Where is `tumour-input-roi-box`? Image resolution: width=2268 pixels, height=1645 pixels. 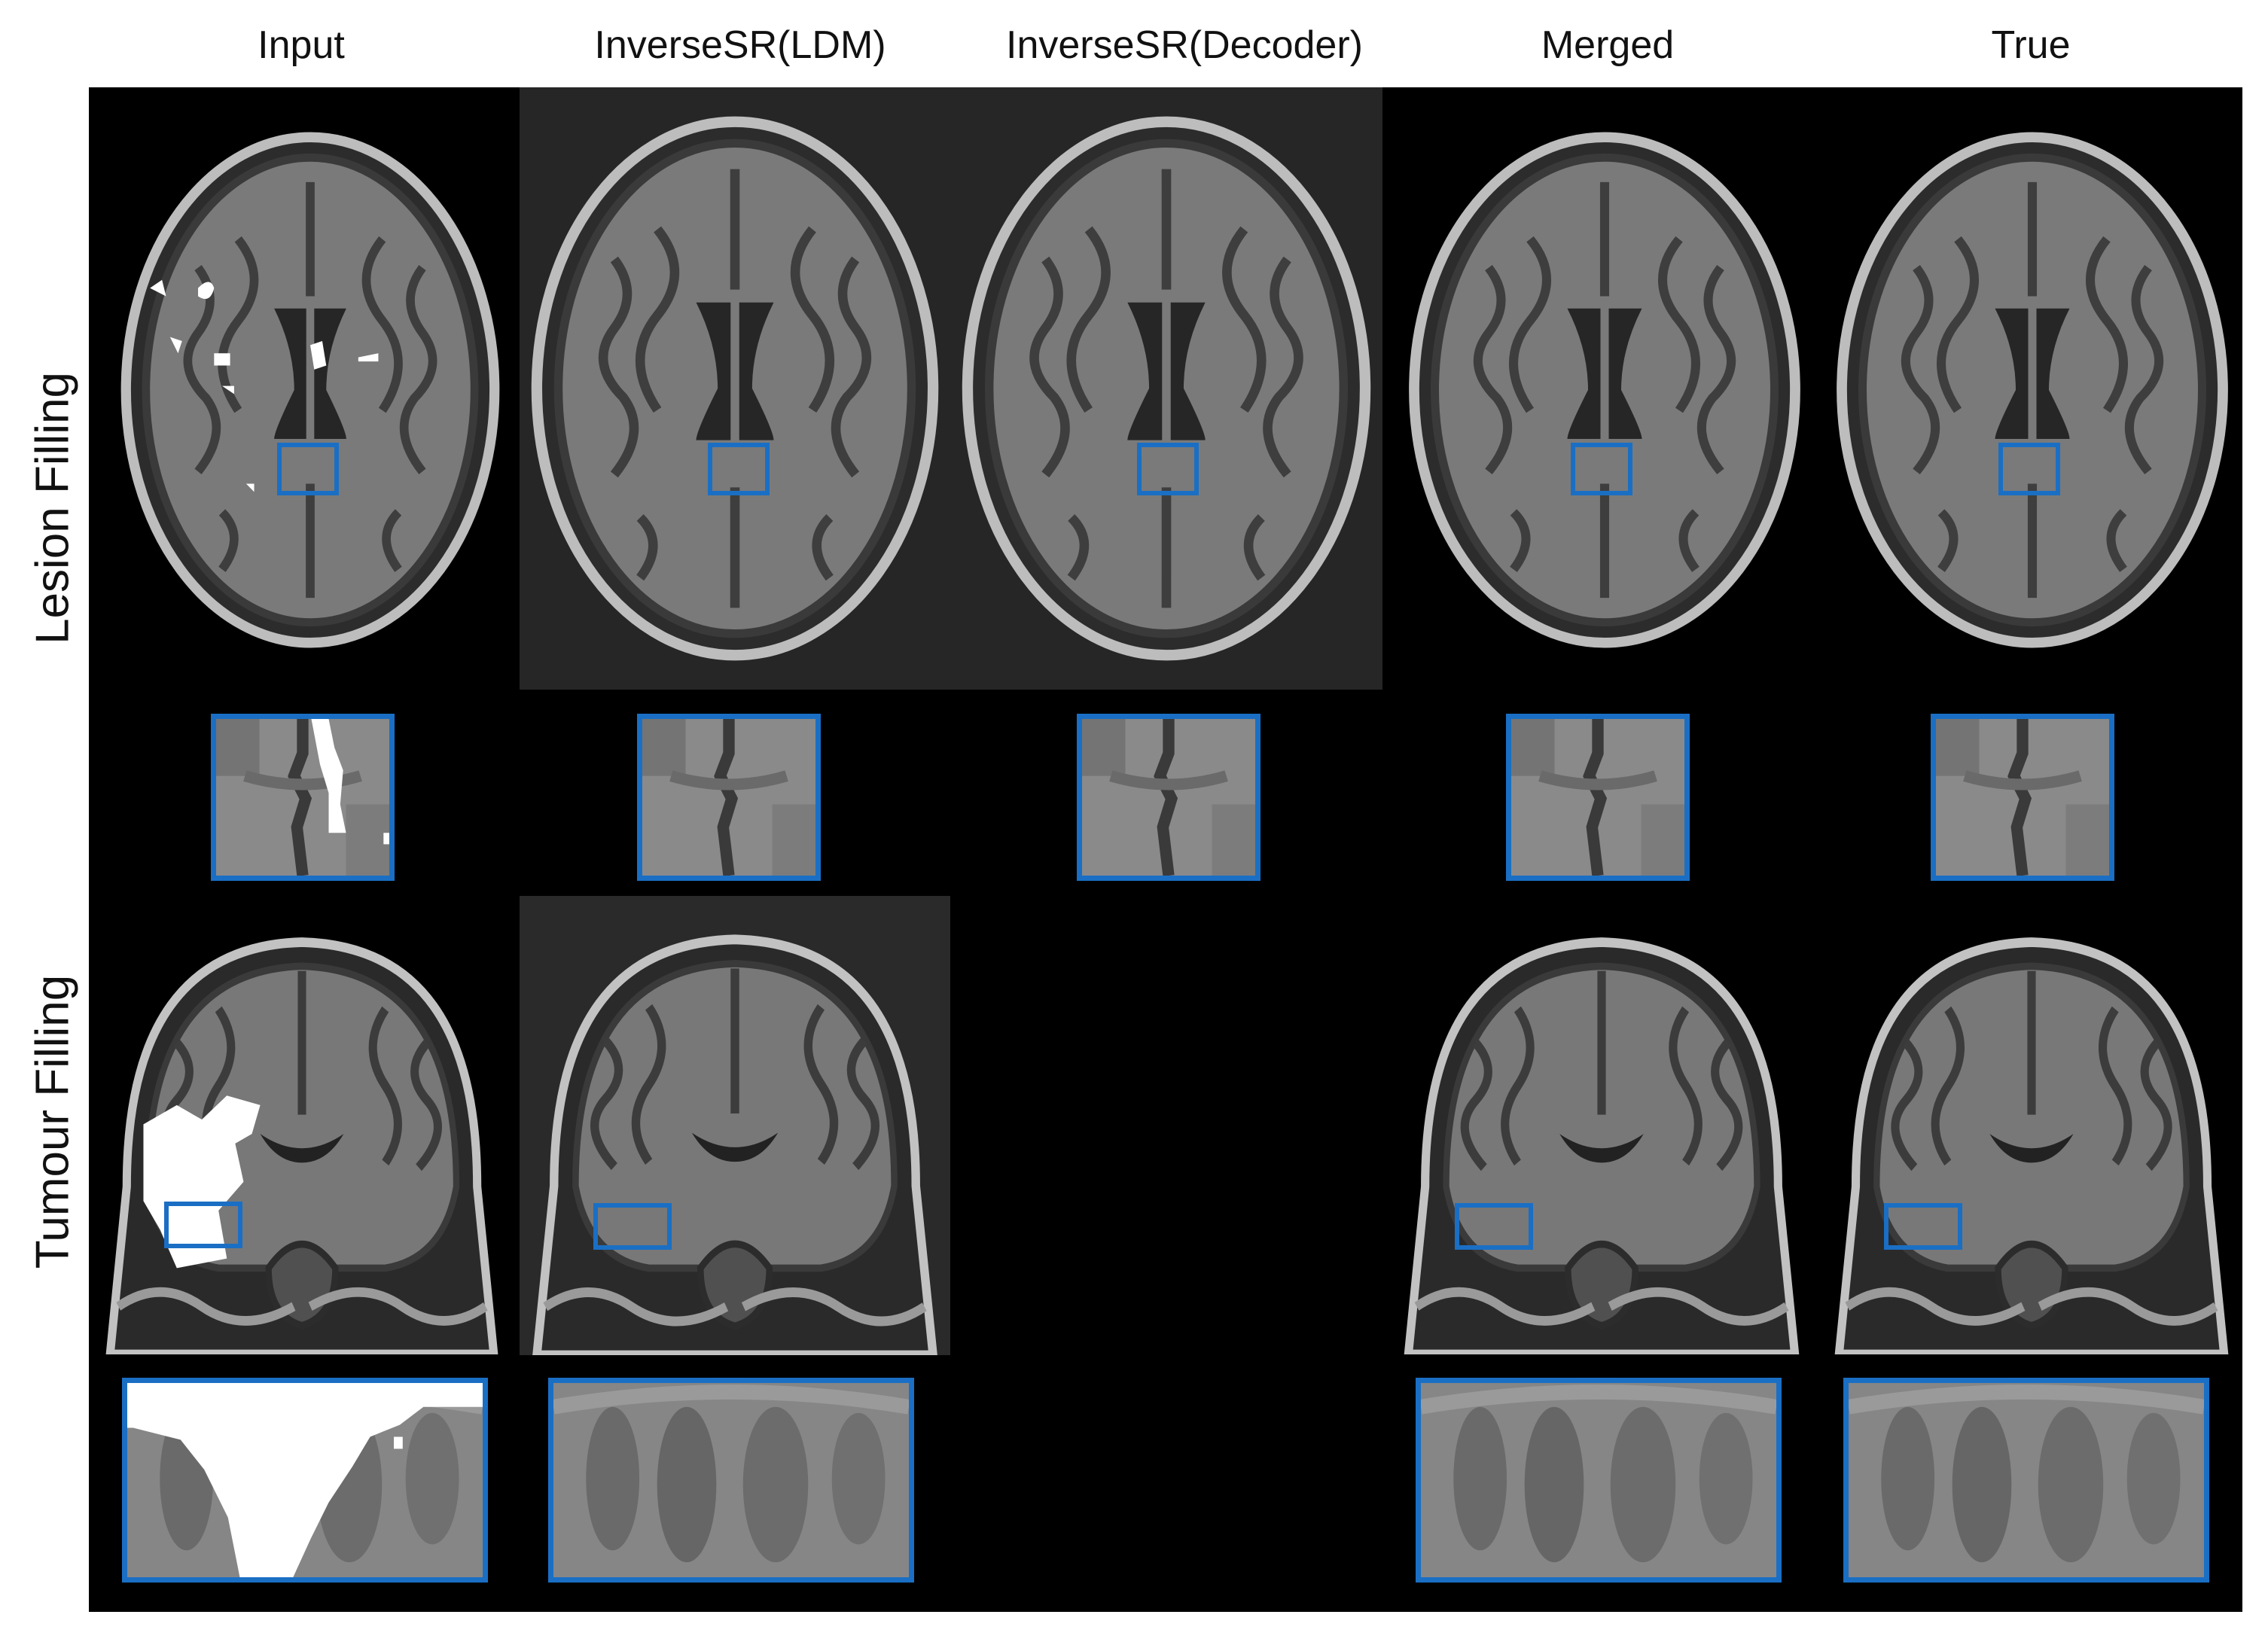
tumour-input-roi-box is located at coordinates (203, 1225).